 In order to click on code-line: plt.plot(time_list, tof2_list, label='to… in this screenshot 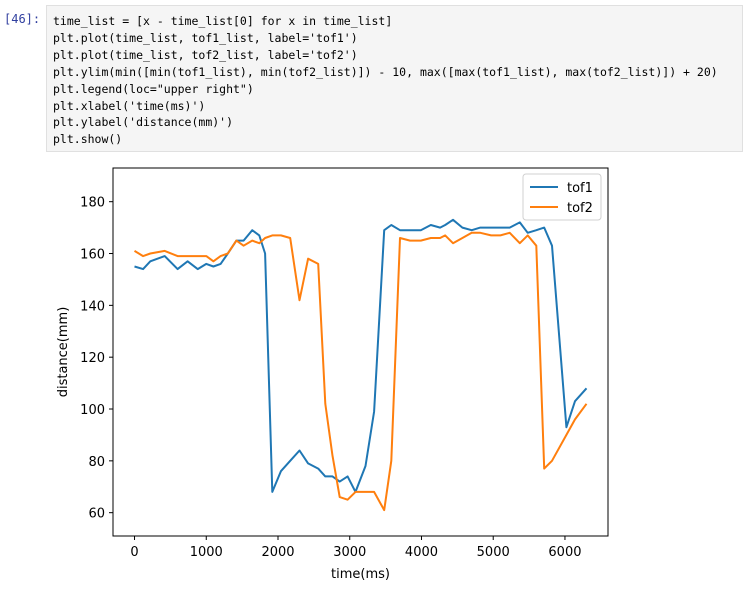, I will do `click(205, 54)`.